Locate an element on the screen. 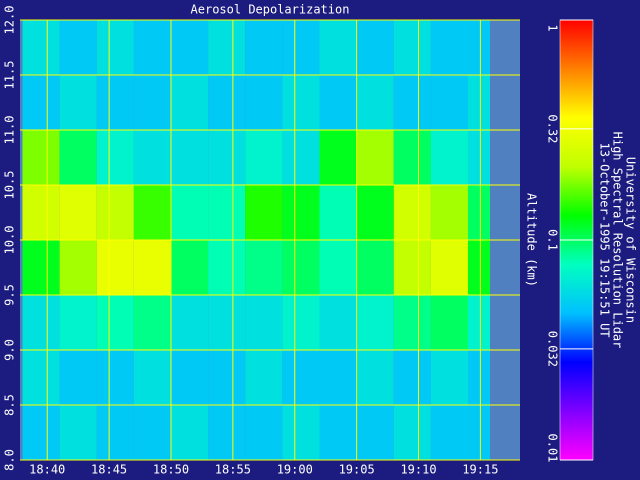  y-tick-label: 9.0 is located at coordinates (10, 350).